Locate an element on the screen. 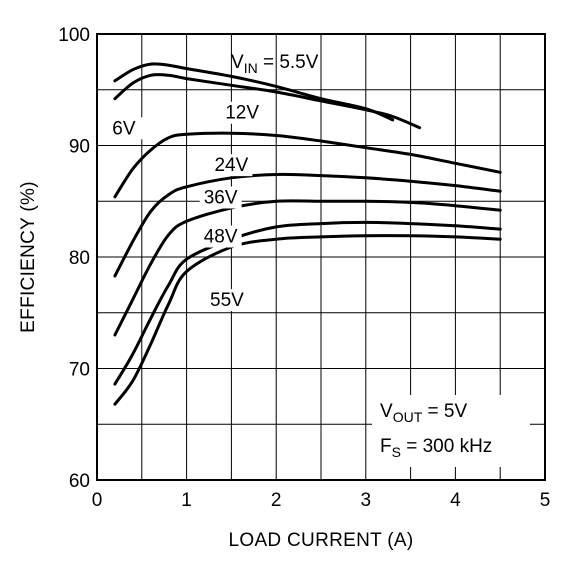 The height and width of the screenshot is (566, 570). y-tick-label: 80 is located at coordinates (79, 258).